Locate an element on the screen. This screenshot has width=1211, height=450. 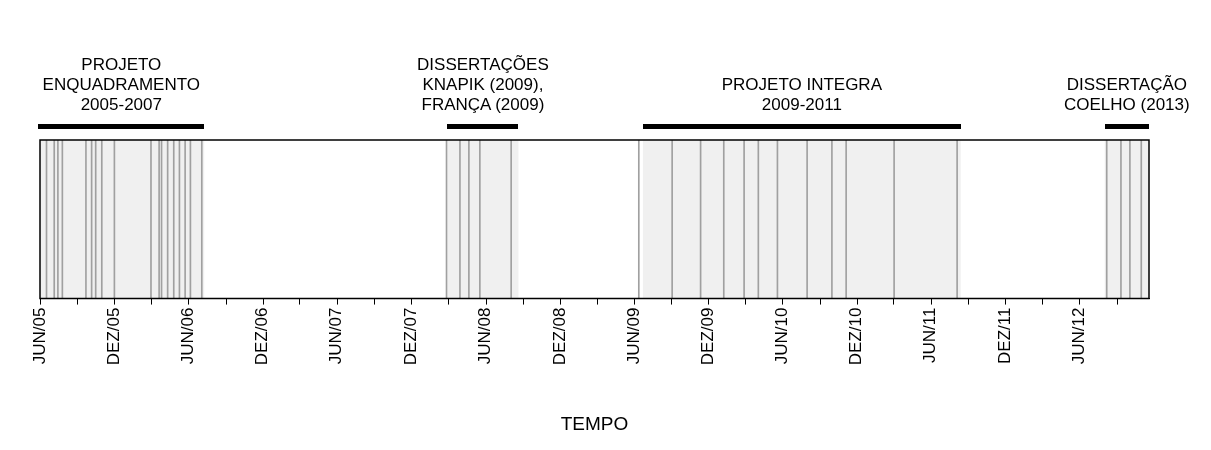
x-tick-label: JUN/09 is located at coordinates (633, 336).